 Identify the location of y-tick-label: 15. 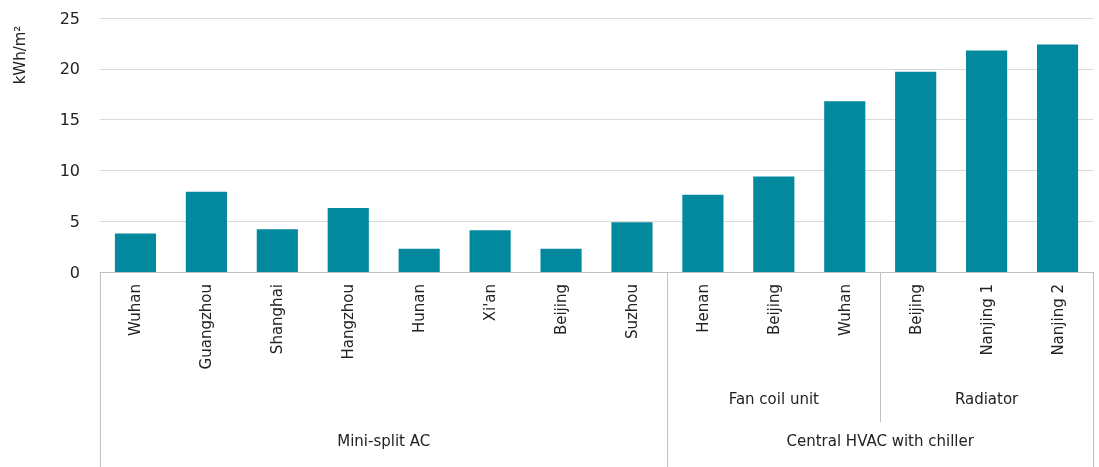
(69, 120).